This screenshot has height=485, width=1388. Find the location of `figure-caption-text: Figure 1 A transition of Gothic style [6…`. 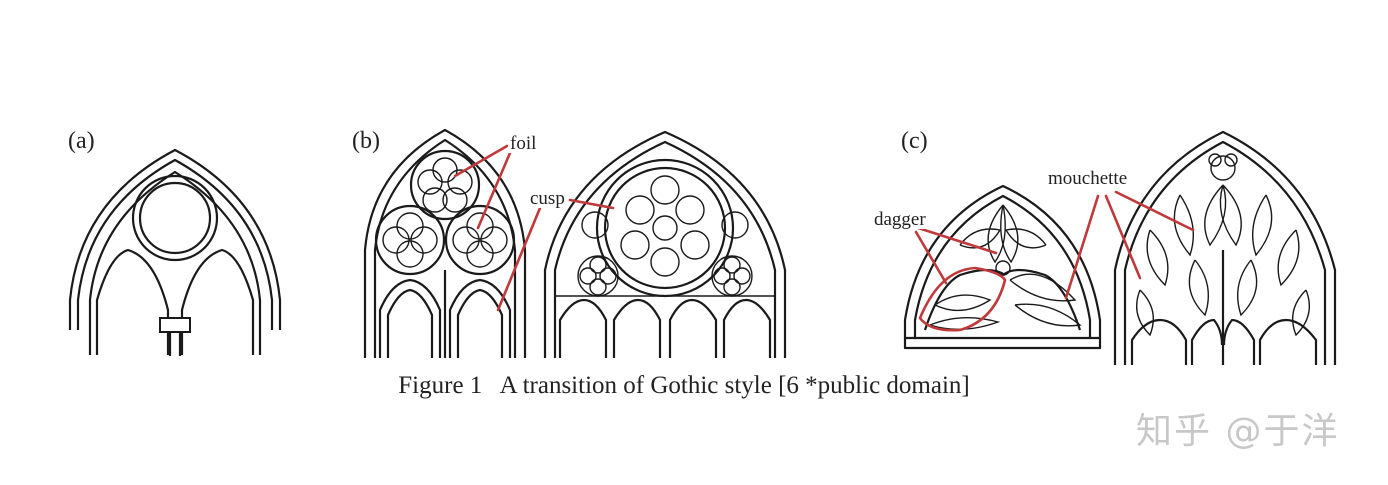

figure-caption-text: Figure 1 A transition of Gothic style [6… is located at coordinates (684, 385).